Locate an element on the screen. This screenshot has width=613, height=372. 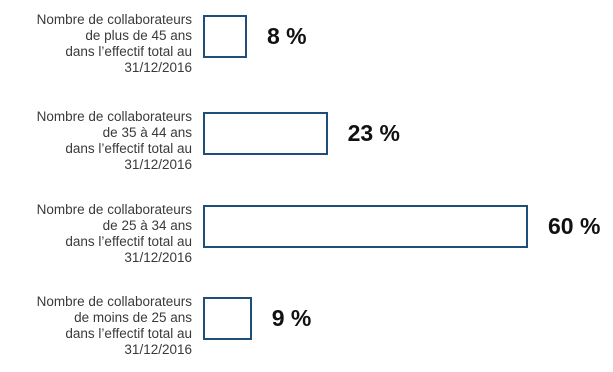
data-label: 8 % is located at coordinates (287, 36).